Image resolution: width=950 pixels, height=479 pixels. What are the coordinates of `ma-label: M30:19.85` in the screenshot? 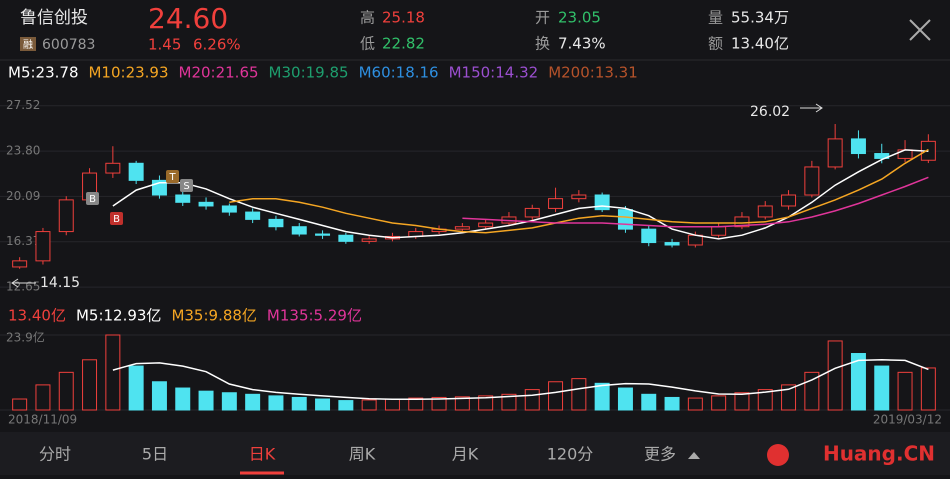 It's located at (309, 73).